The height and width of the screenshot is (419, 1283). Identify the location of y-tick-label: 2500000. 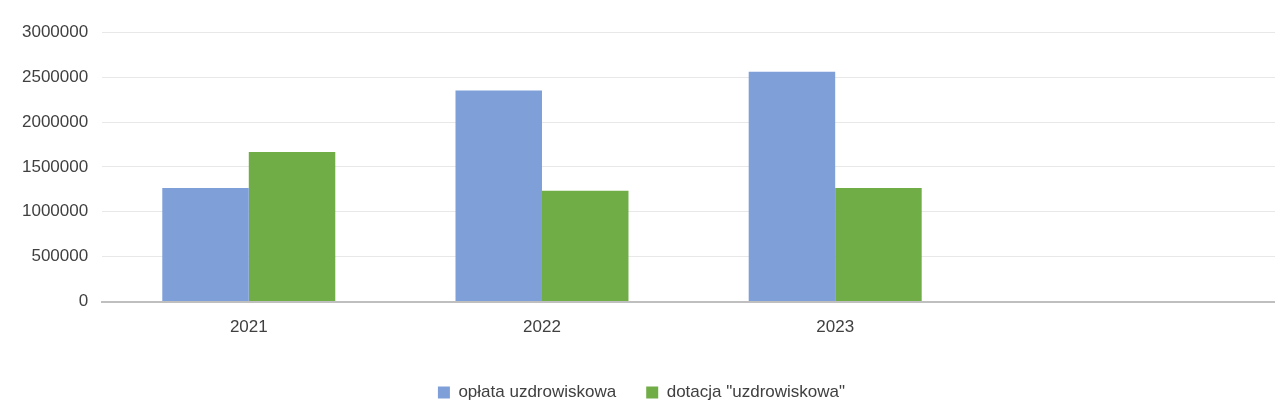
(55, 76).